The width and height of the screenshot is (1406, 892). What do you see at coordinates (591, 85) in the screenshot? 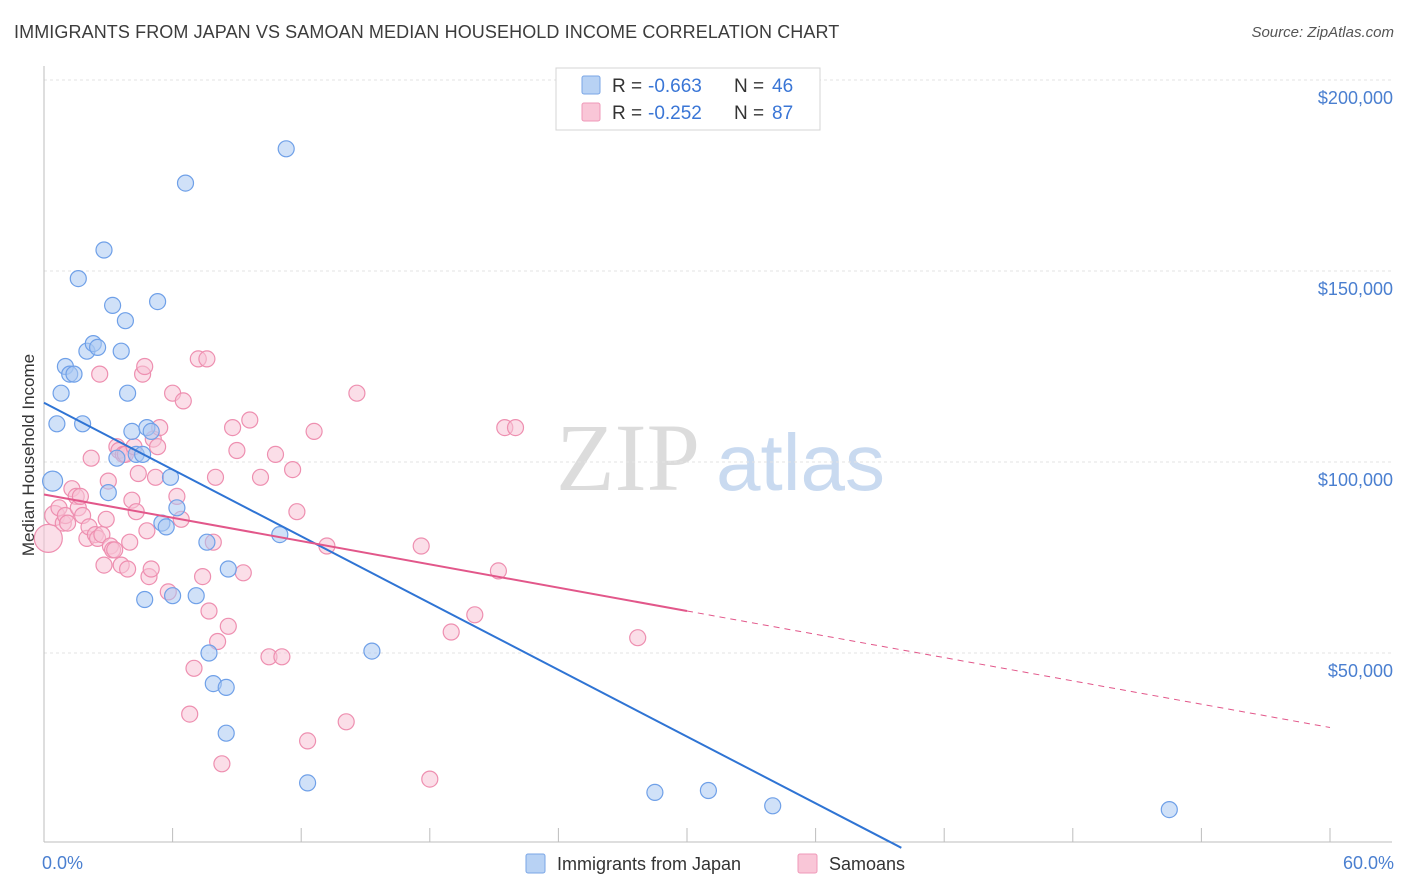
I see `legend-swatch-japan` at bounding box center [591, 85].